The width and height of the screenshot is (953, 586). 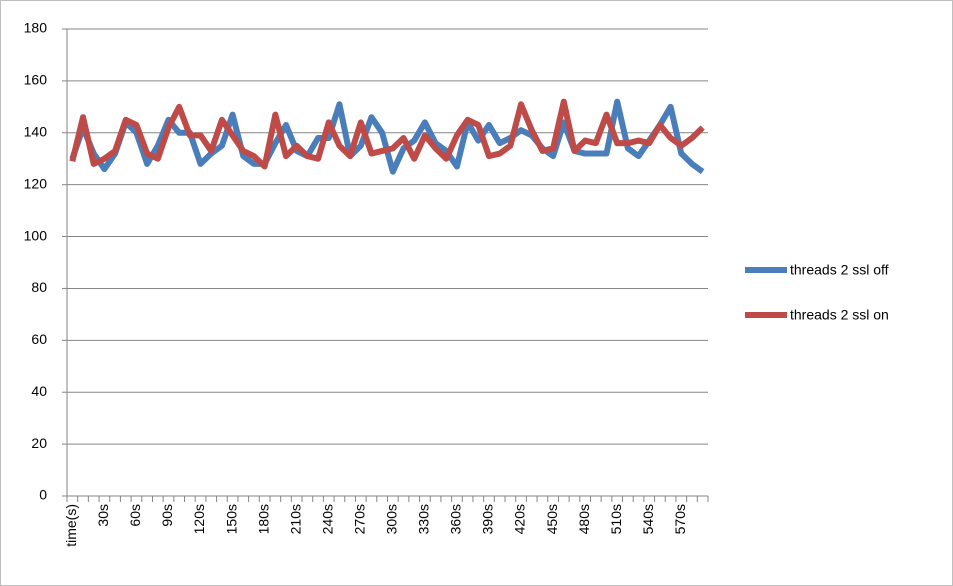 What do you see at coordinates (71, 525) in the screenshot?
I see `x-tick-label: time(s)` at bounding box center [71, 525].